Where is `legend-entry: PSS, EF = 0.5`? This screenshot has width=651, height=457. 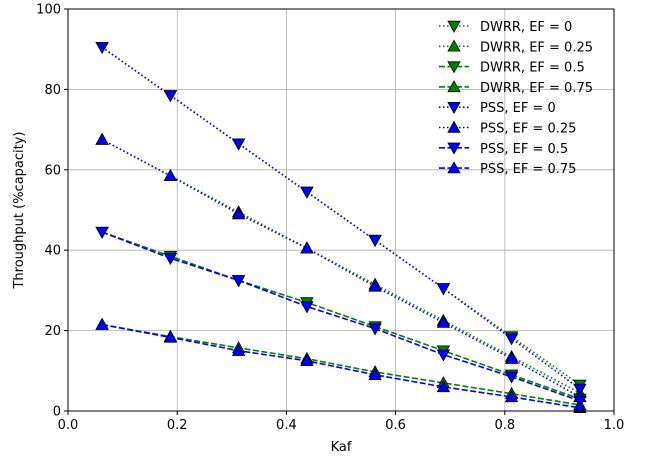
legend-entry: PSS, EF = 0.5 is located at coordinates (503, 149).